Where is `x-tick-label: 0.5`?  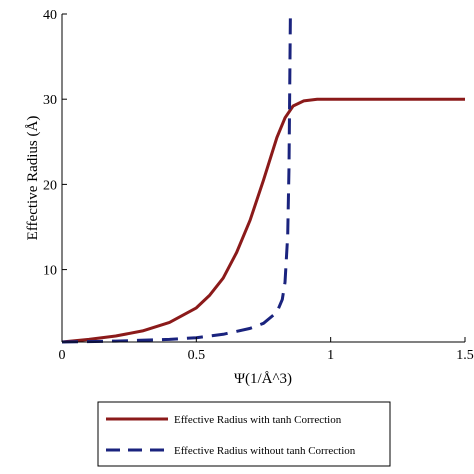 x-tick-label: 0.5 is located at coordinates (197, 355).